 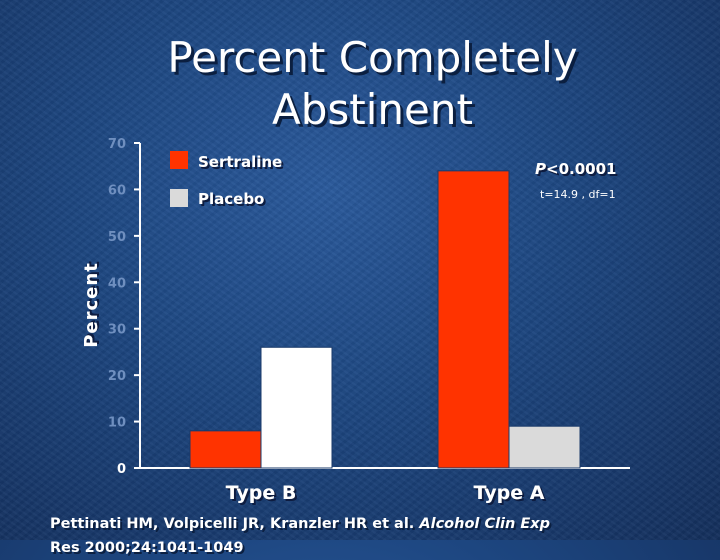 What do you see at coordinates (296, 407) in the screenshot?
I see `bar-placebo-type-b` at bounding box center [296, 407].